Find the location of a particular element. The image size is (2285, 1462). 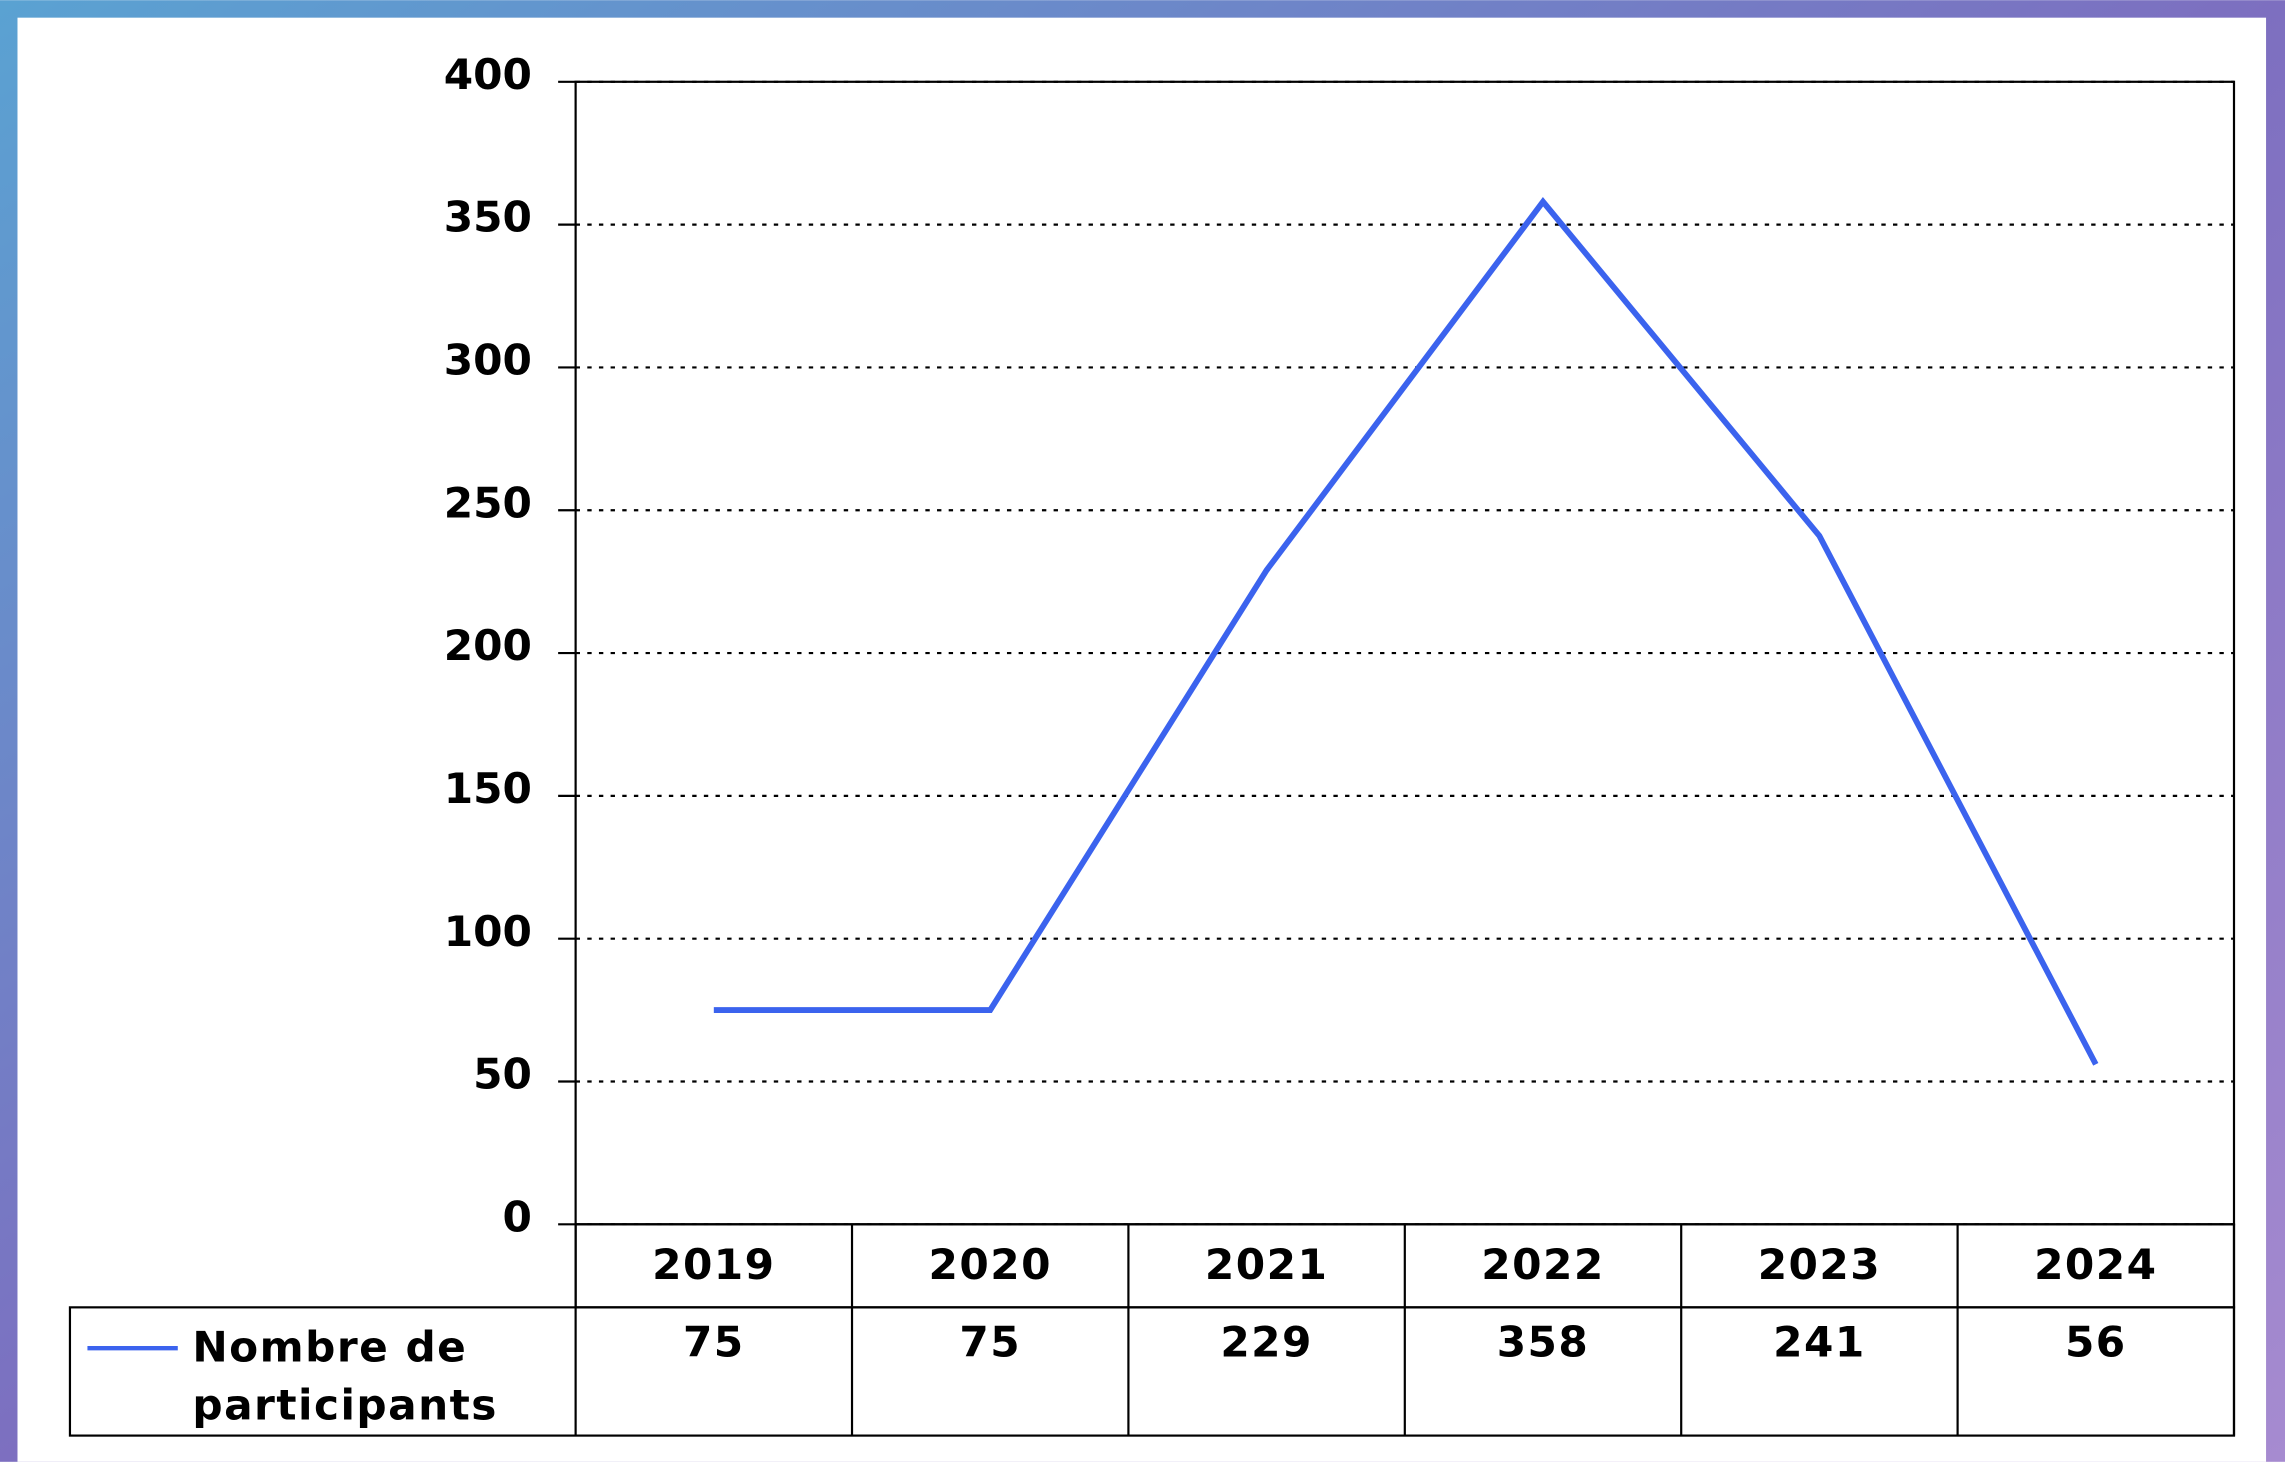

table-value: 241 is located at coordinates (1819, 1342).